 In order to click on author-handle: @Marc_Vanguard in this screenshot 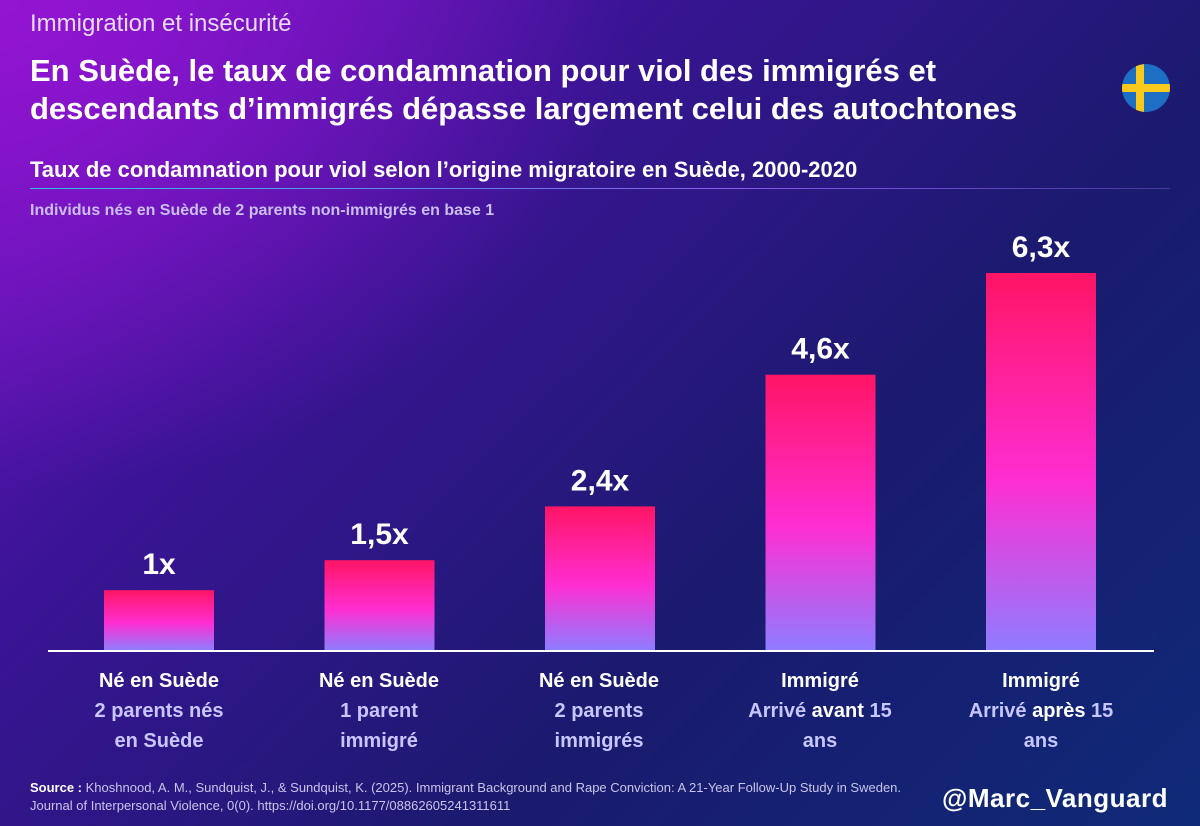, I will do `click(1055, 798)`.